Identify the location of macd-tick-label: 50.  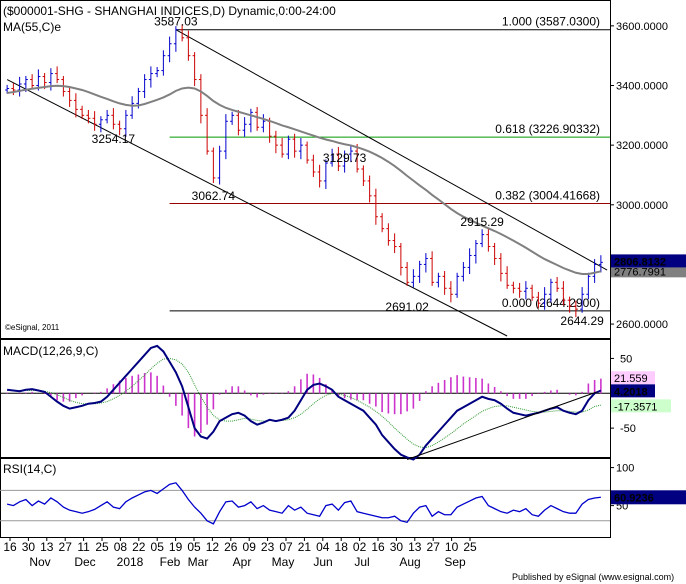
(626, 359).